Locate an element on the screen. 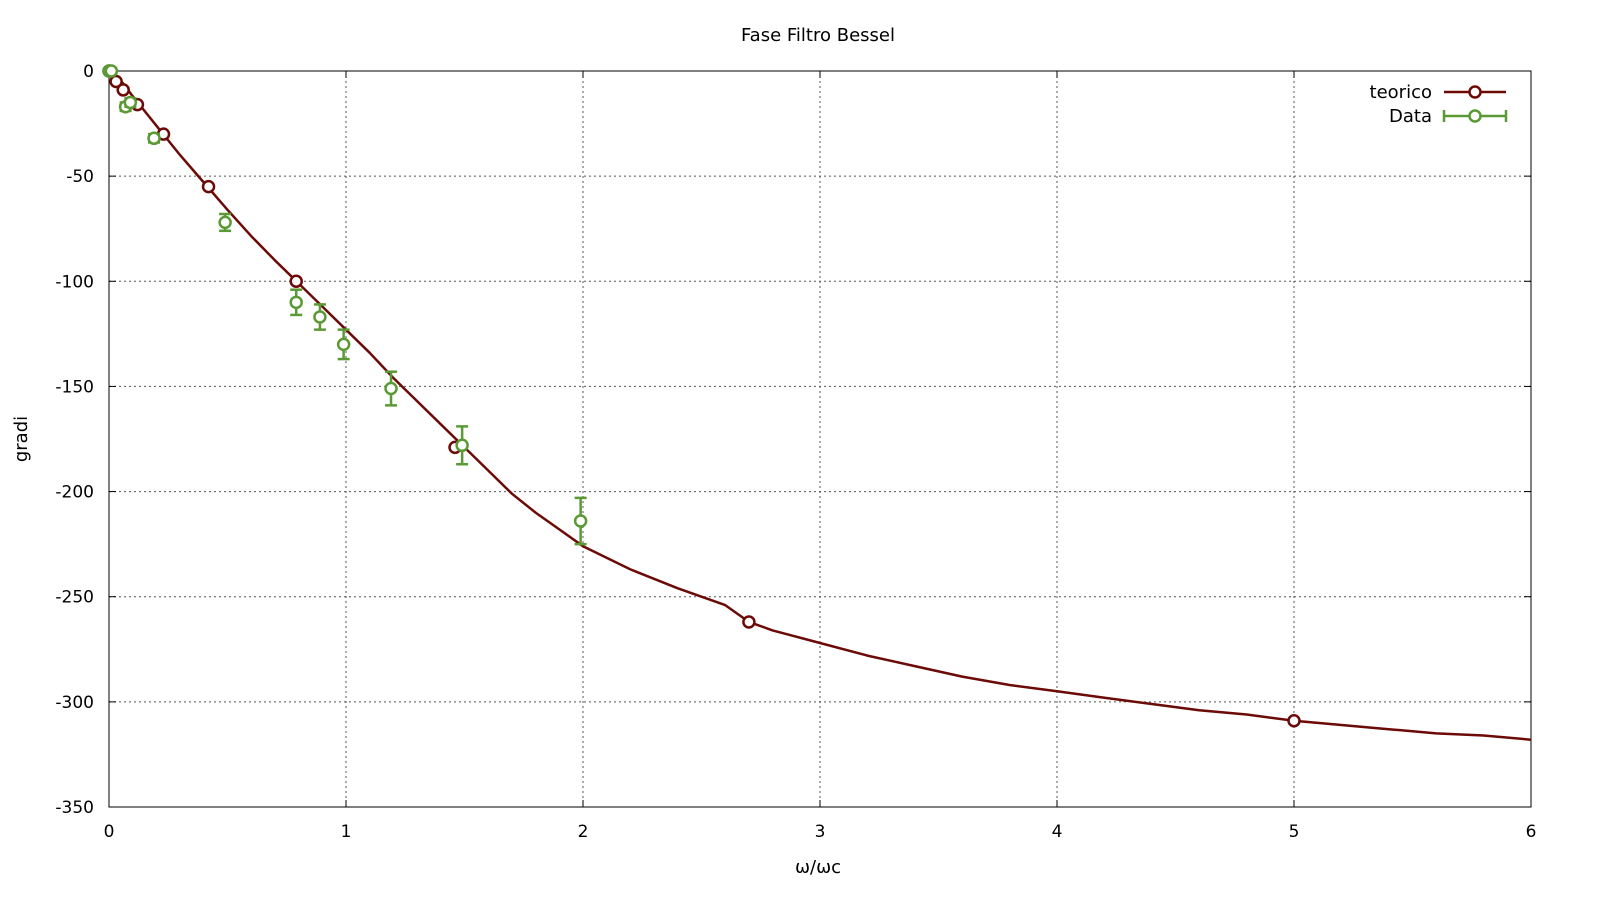  x-tick-label: 4 is located at coordinates (1057, 832).